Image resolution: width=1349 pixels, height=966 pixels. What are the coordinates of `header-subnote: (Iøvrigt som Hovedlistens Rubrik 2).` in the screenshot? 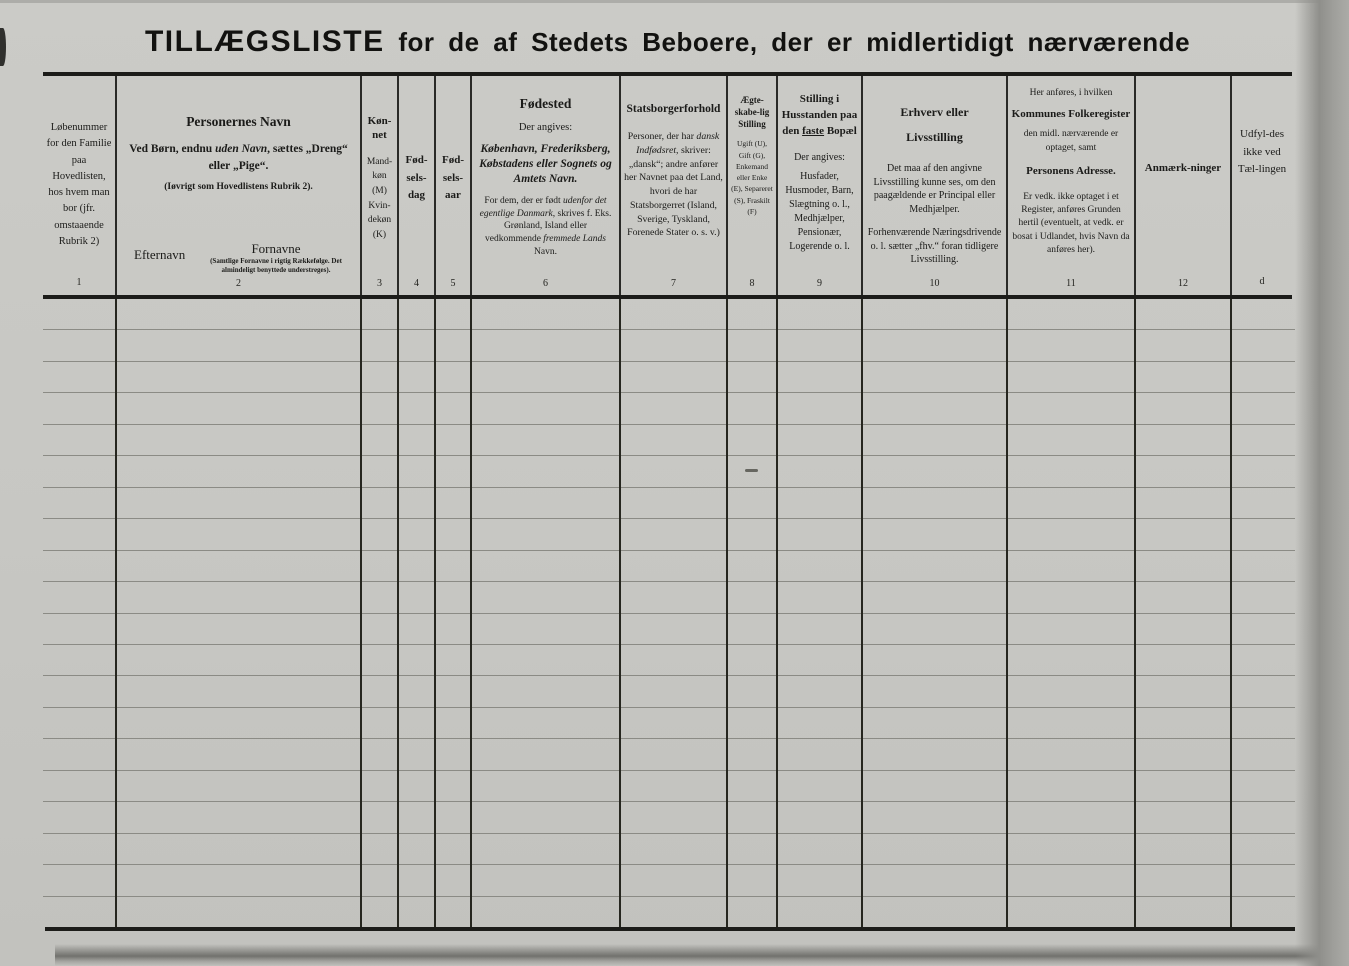 It's located at (238, 187).